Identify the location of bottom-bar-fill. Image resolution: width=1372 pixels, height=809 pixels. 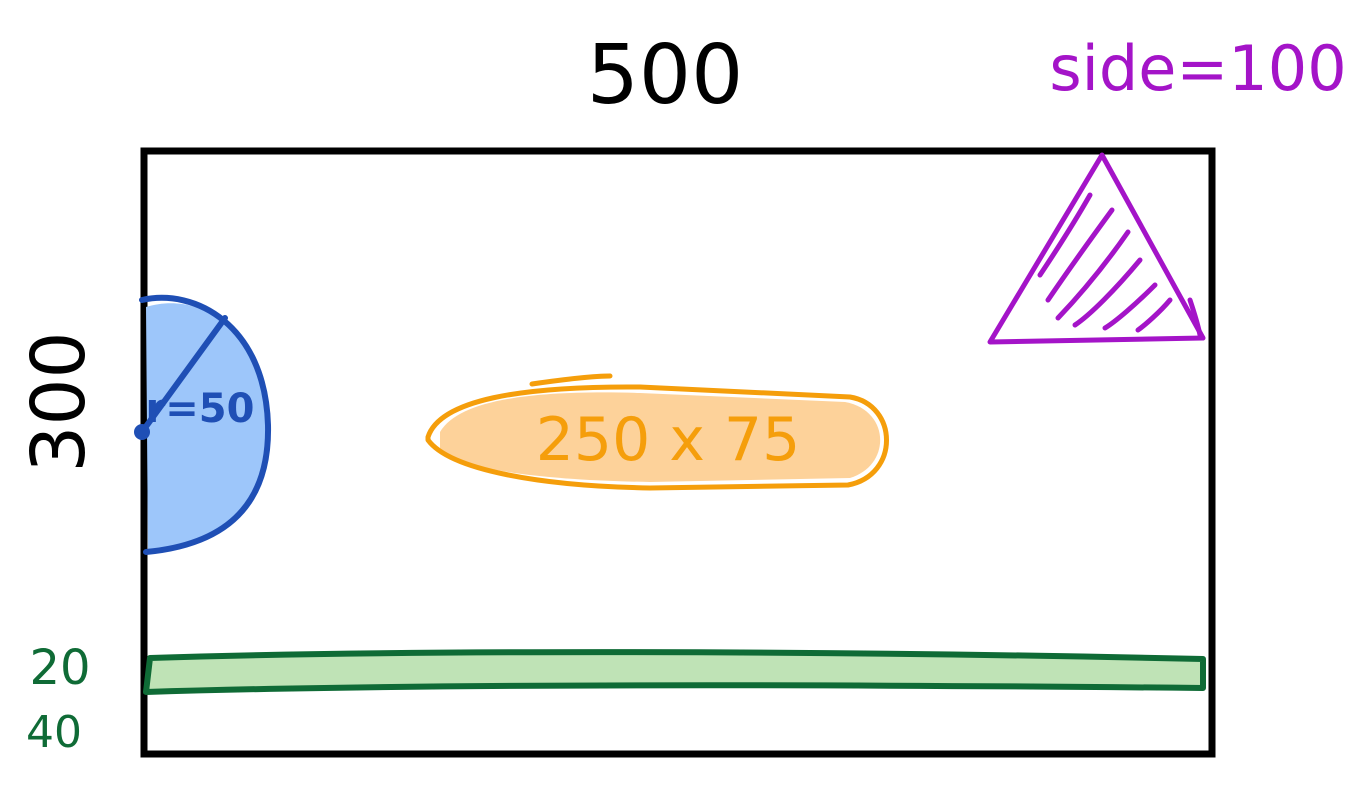
(675, 672).